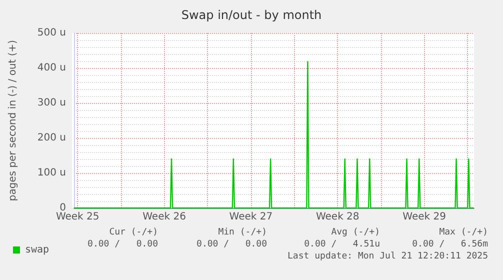  I want to click on y-tick-label: 300 u, so click(51, 103).